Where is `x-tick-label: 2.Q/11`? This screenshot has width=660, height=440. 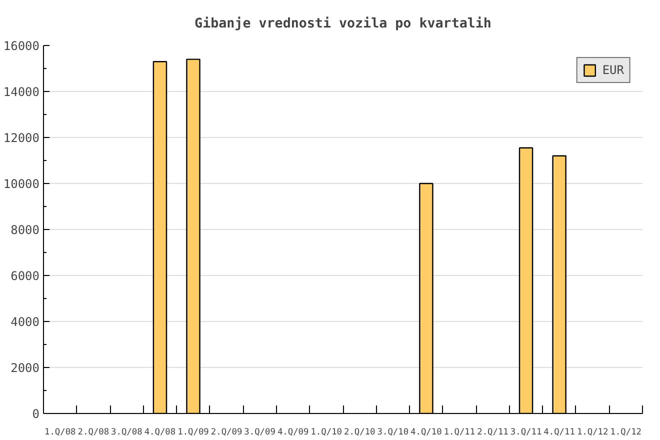
x-tick-label: 2.Q/11 is located at coordinates (492, 433).